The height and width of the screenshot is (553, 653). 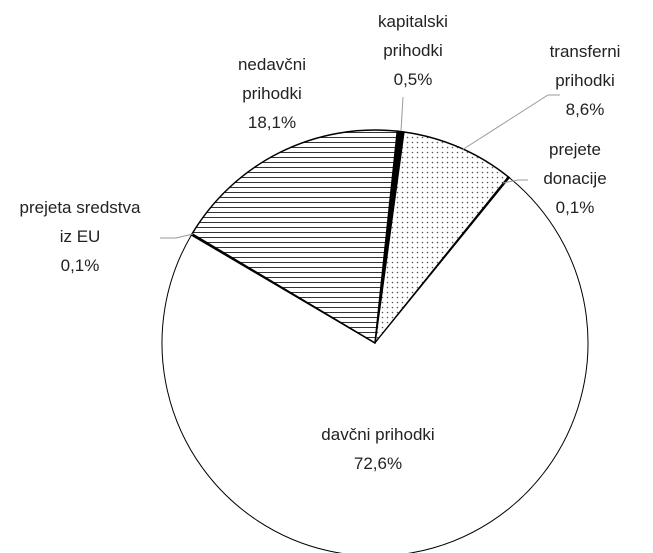 I want to click on value-label: 72,6%, so click(x=378, y=463).